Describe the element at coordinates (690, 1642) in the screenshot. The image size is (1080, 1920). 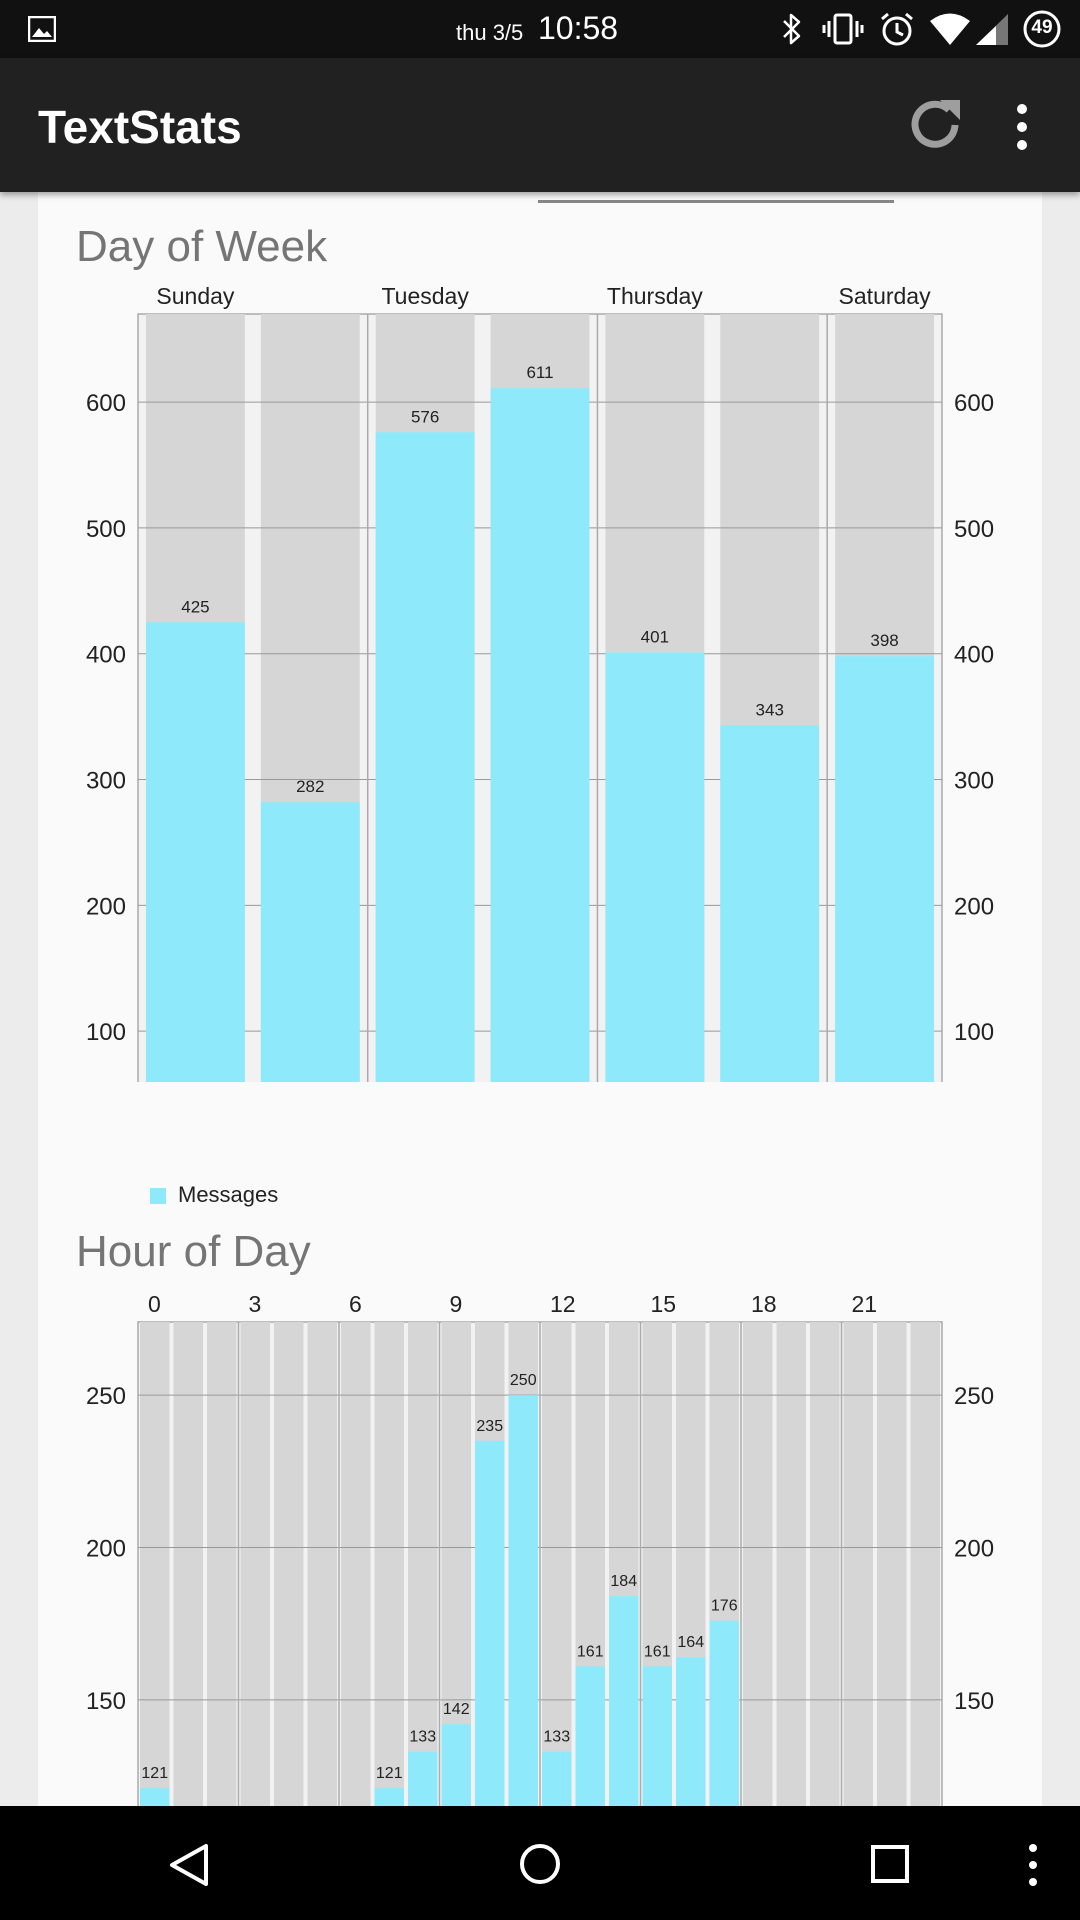
I see `data-label: 164` at that location.